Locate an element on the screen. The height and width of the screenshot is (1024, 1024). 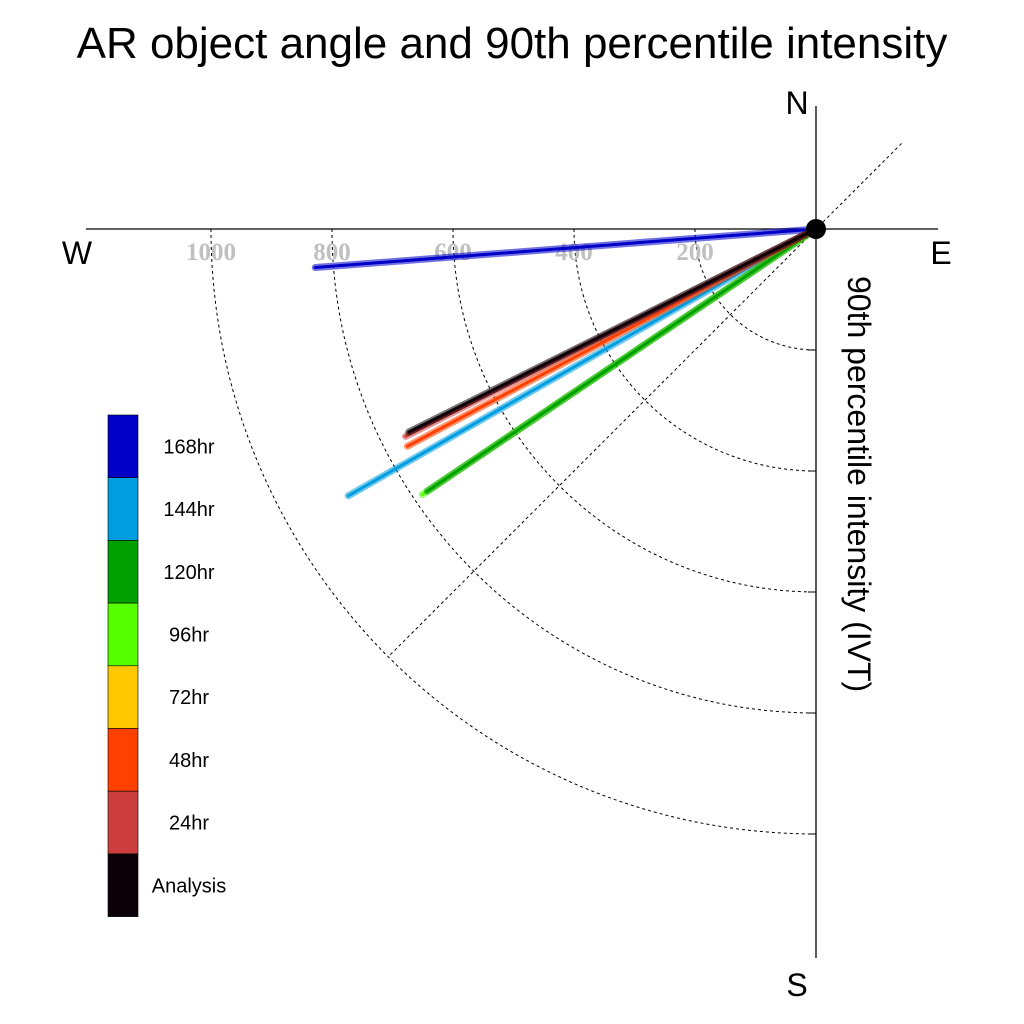
legend-swatch-168hr is located at coordinates (123, 446).